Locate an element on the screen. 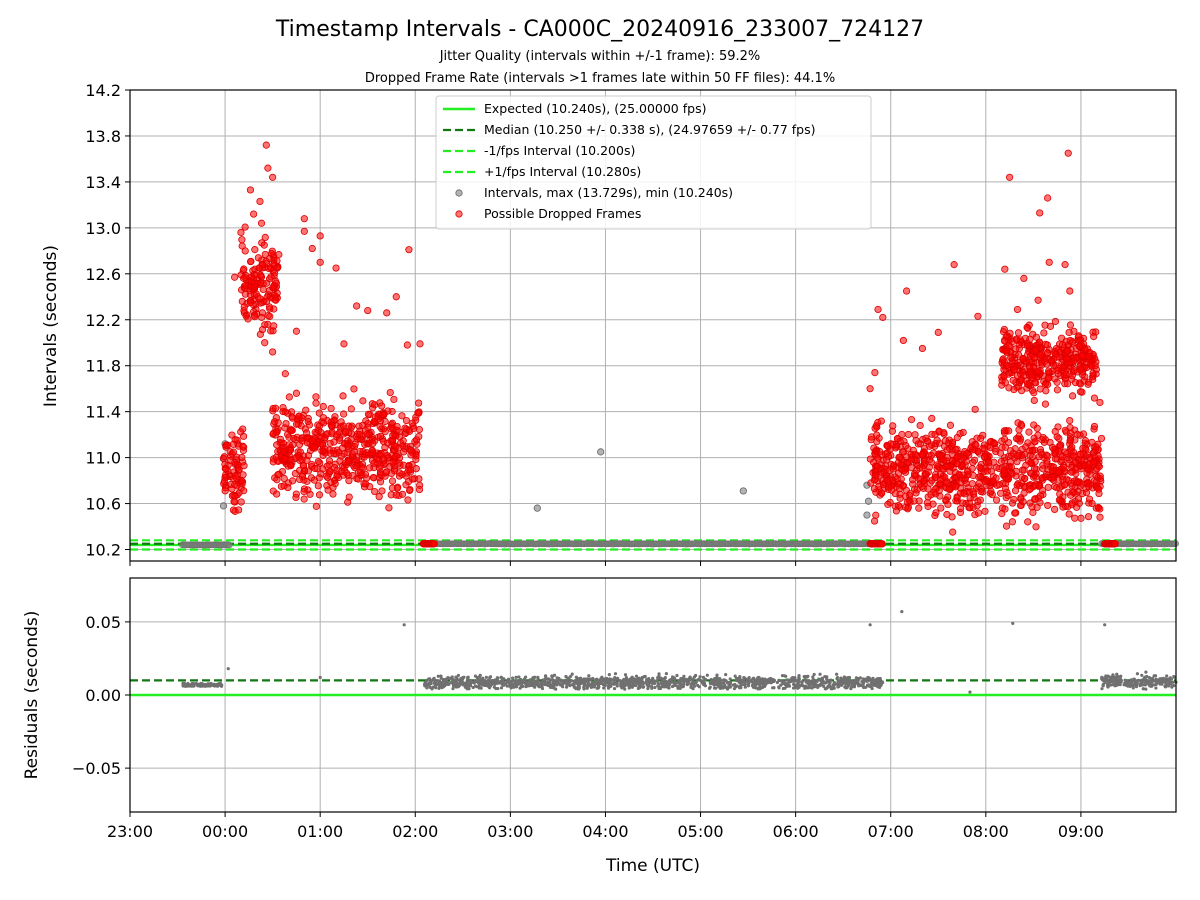  residuals-y-axis-label: Residuals (seconds) is located at coordinates (32, 695).